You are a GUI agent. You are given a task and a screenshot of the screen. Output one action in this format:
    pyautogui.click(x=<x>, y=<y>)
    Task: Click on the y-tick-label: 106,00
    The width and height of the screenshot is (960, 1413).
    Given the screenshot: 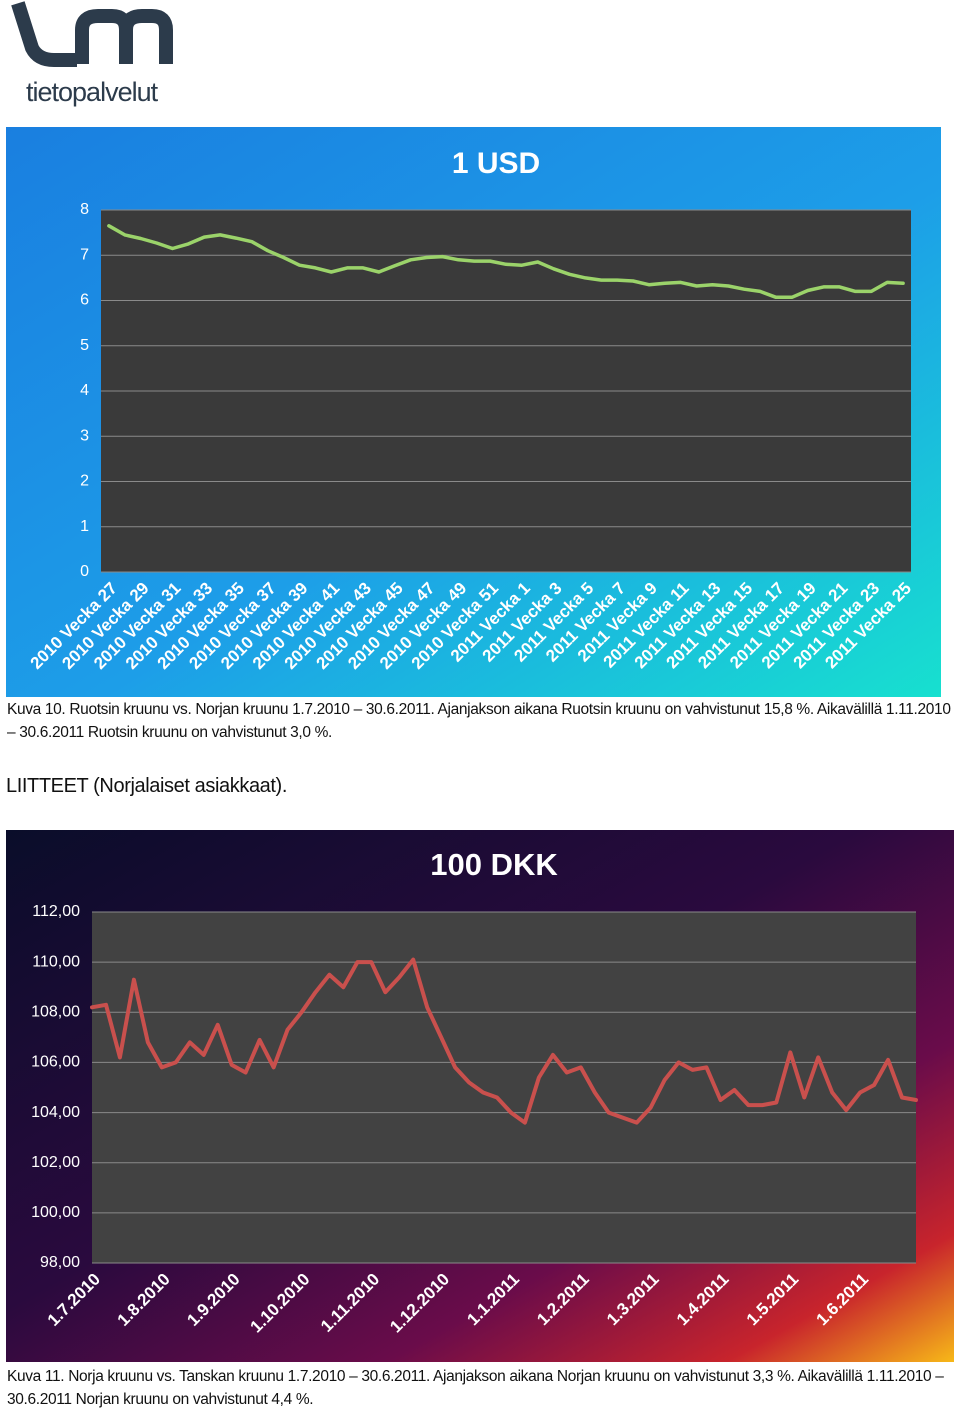 What is the action you would take?
    pyautogui.click(x=55, y=1062)
    